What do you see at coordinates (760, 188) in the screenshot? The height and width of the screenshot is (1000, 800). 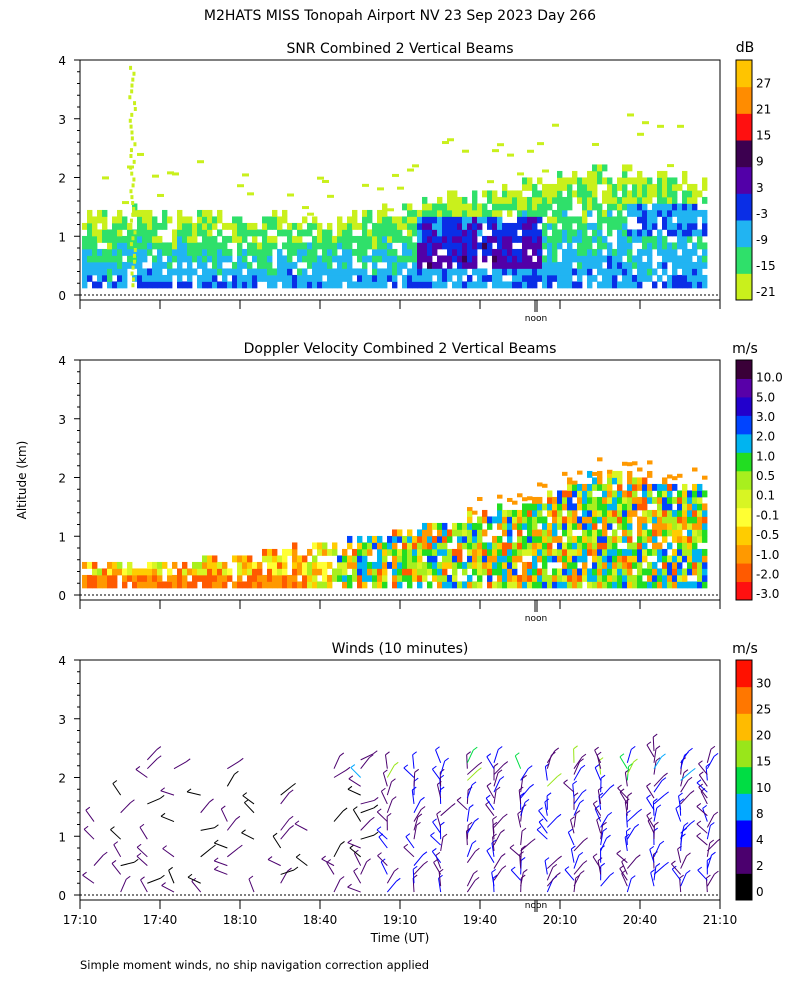 I see `colorbar-label: 3` at bounding box center [760, 188].